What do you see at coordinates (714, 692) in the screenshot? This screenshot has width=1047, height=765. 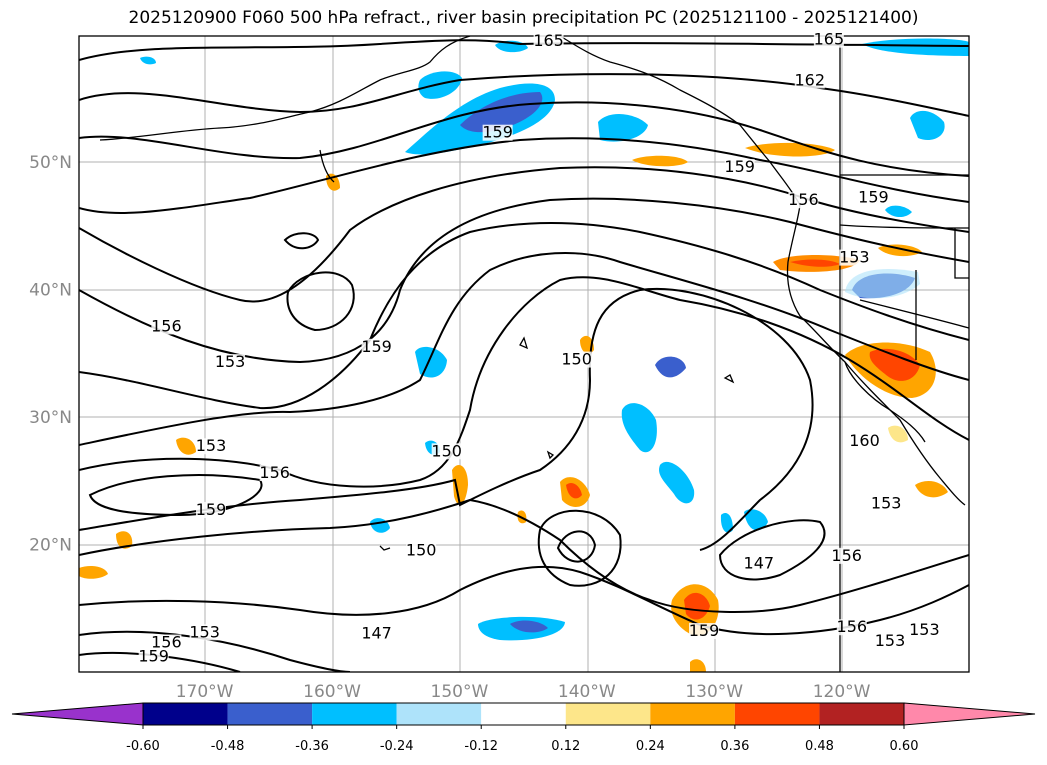 I see `lon-label: 130°W` at bounding box center [714, 692].